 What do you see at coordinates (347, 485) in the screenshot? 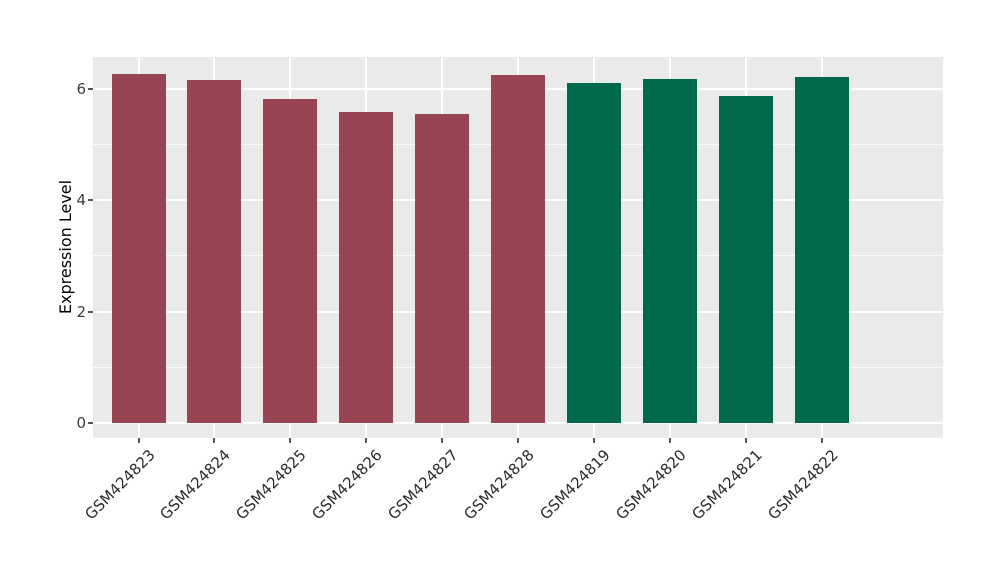
I see `x-tick-label: GSM424826` at bounding box center [347, 485].